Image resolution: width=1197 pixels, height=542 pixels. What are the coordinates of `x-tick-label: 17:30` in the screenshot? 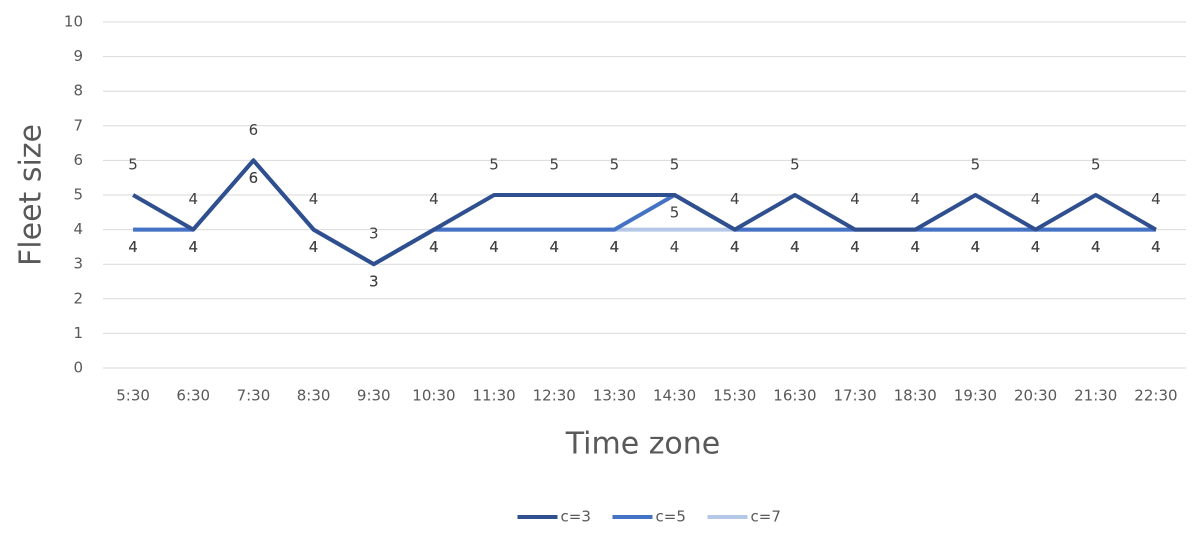 It's located at (854, 396).